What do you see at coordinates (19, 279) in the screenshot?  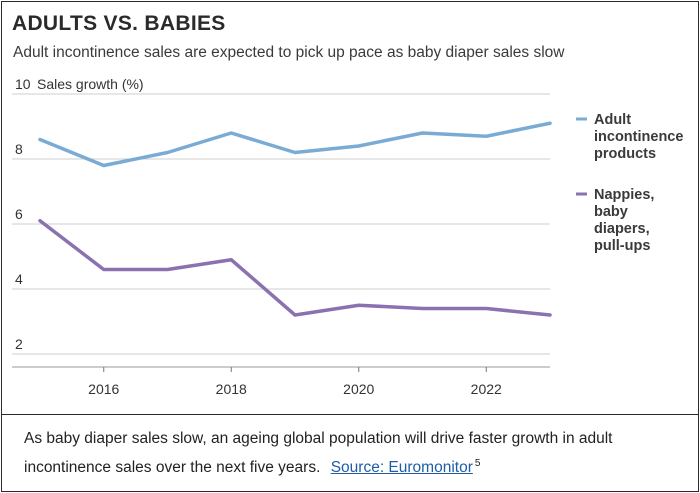 I see `y-tick-label: 4` at bounding box center [19, 279].